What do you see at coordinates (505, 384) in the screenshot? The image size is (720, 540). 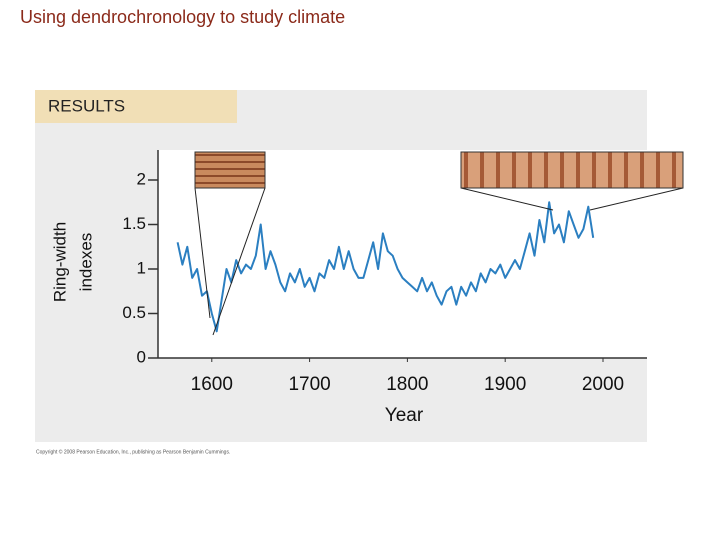 I see `x-tick-label: 1900` at bounding box center [505, 384].